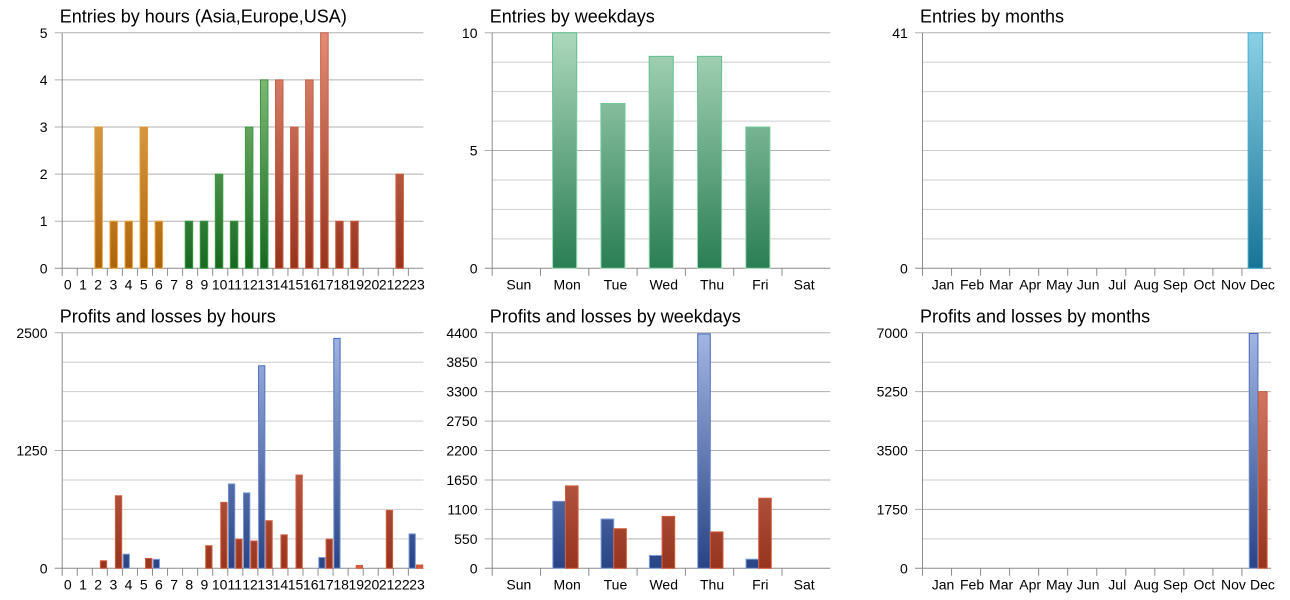 Image resolution: width=1290 pixels, height=600 pixels. I want to click on svg-text: Entries by weekdays, so click(572, 16).